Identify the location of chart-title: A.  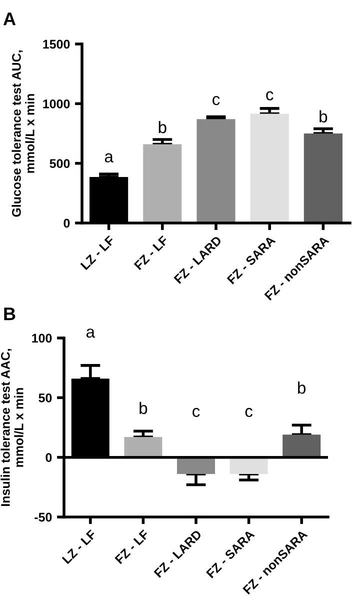
(9, 19).